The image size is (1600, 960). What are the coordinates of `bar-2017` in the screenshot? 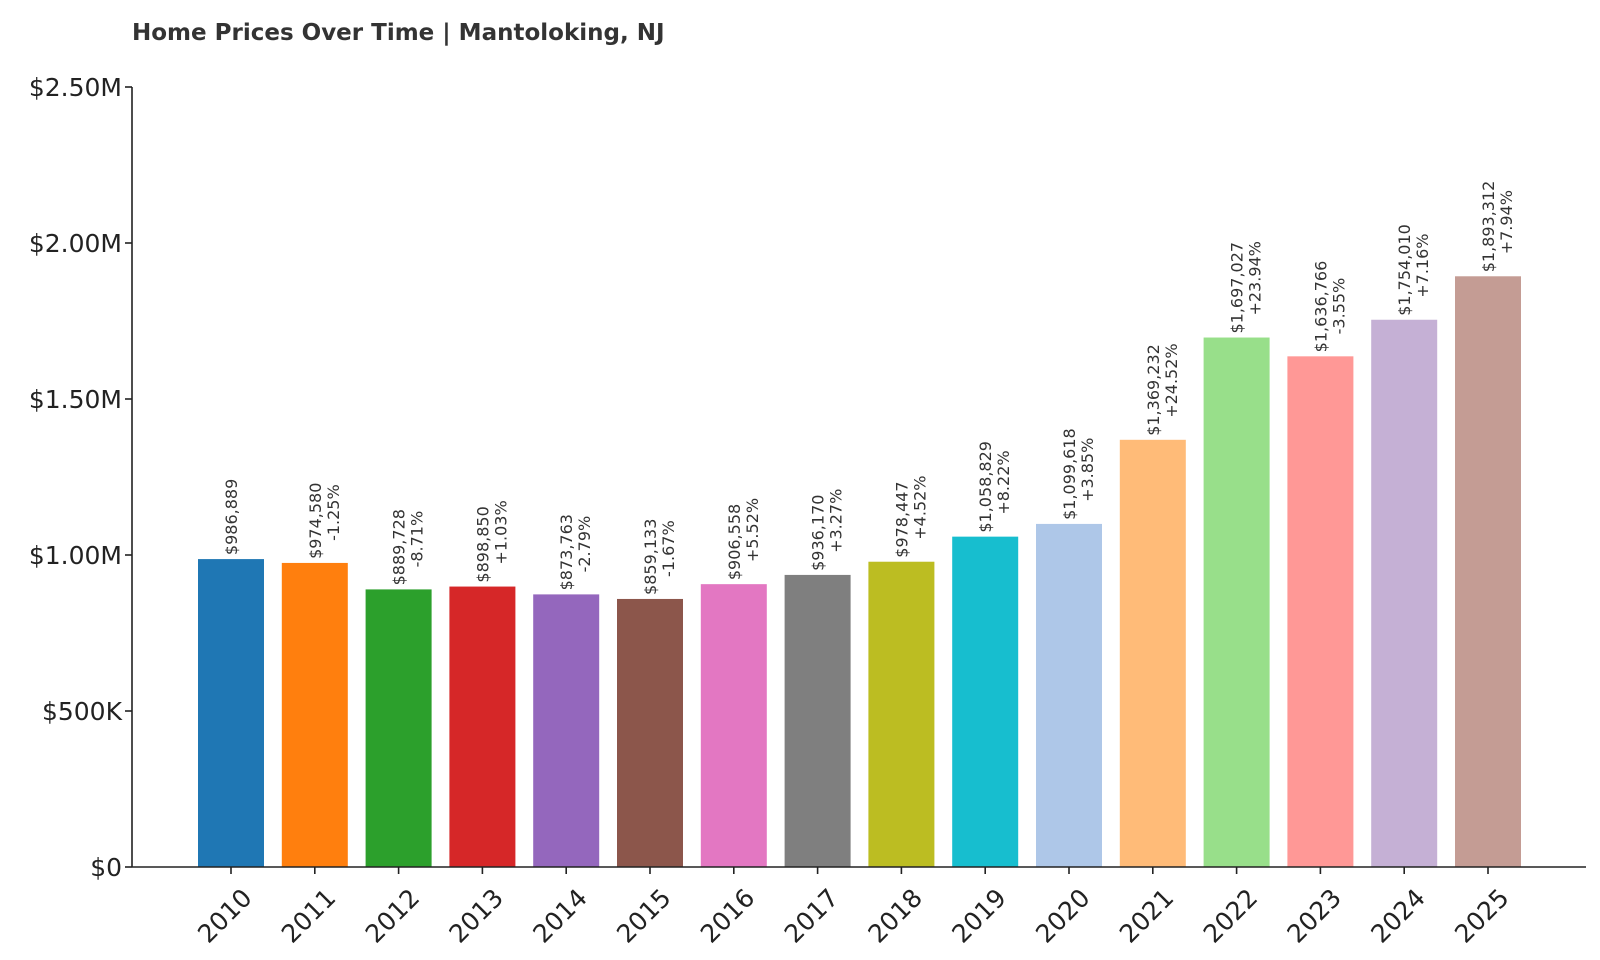 It's located at (817, 720).